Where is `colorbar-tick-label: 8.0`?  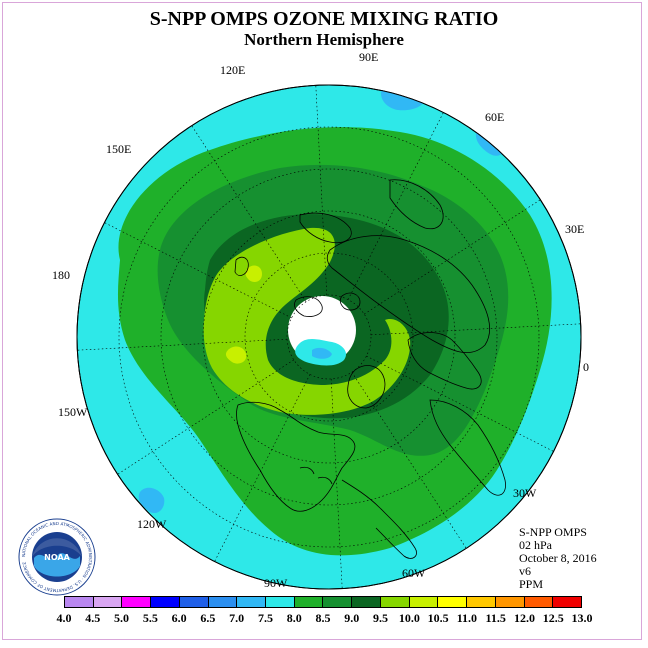
colorbar-tick-label: 8.0 is located at coordinates (294, 618).